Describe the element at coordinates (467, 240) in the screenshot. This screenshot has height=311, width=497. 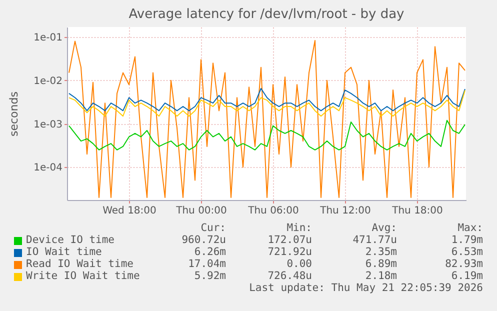
I see `text: 1.79m` at that location.